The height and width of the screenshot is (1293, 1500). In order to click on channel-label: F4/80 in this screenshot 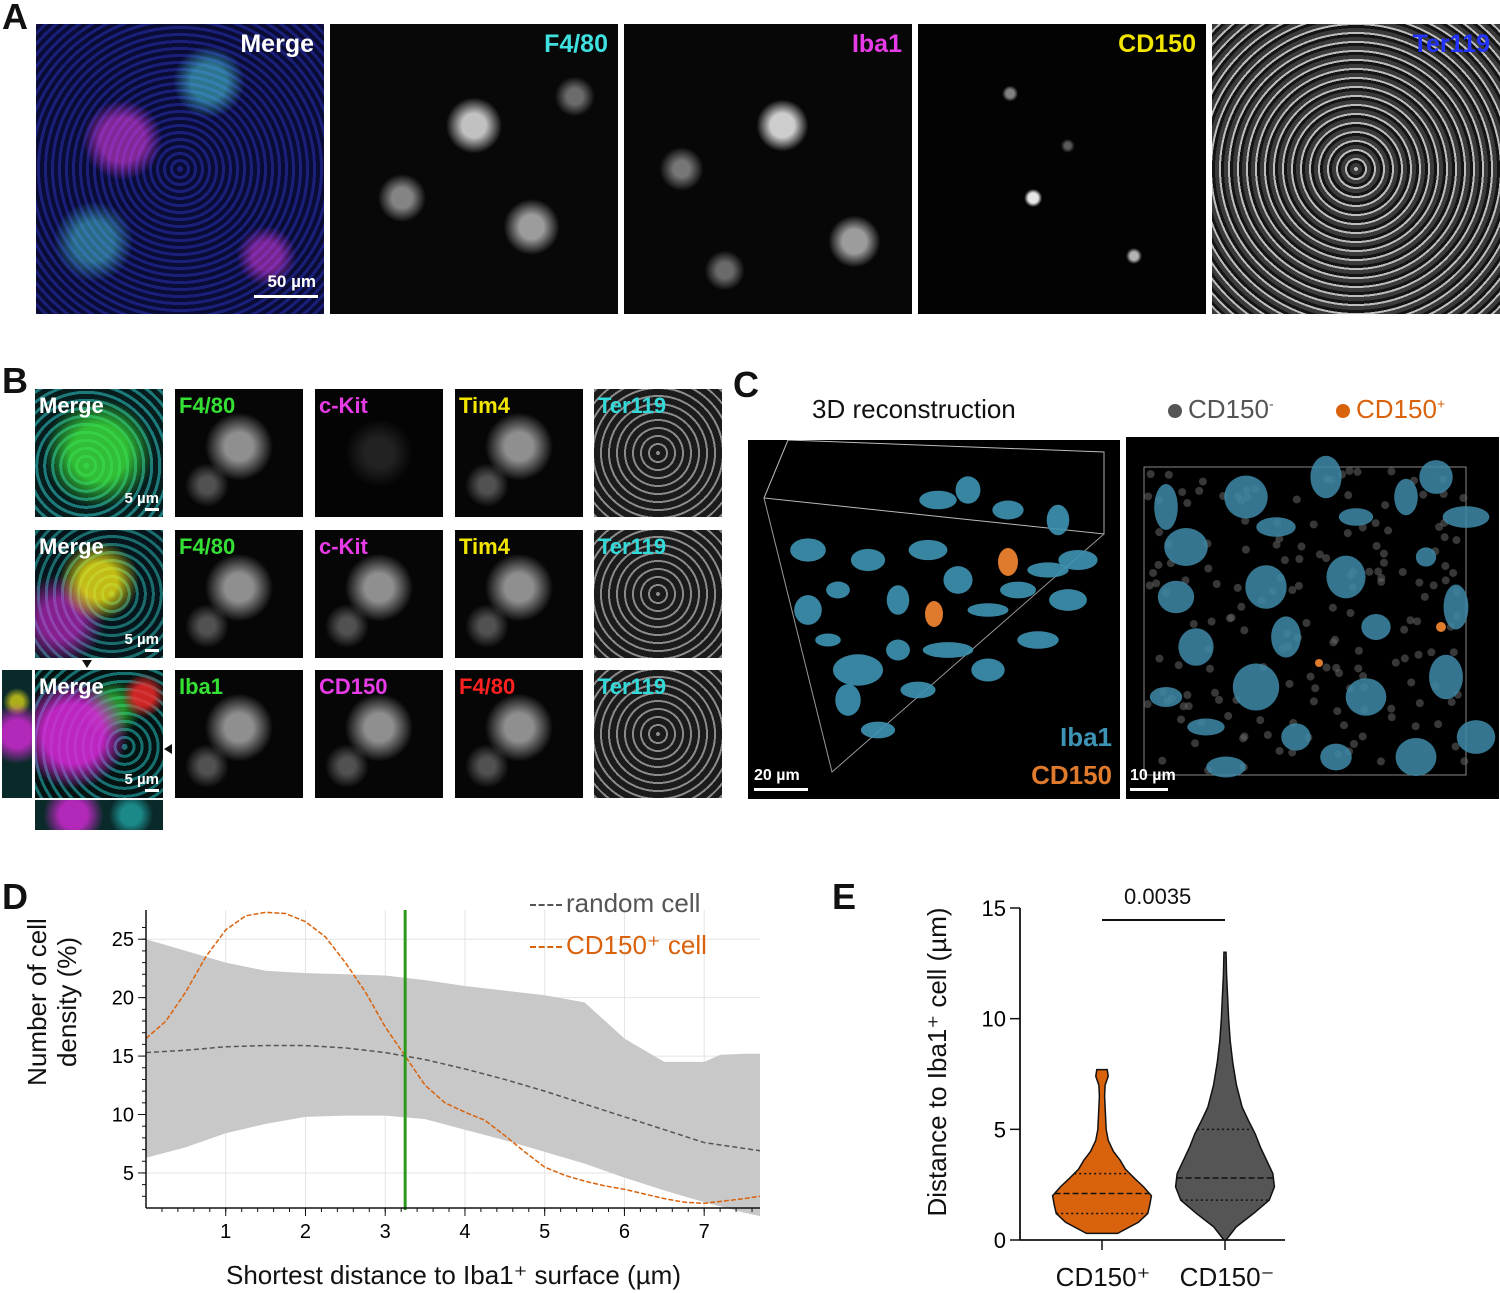, I will do `click(207, 405)`.